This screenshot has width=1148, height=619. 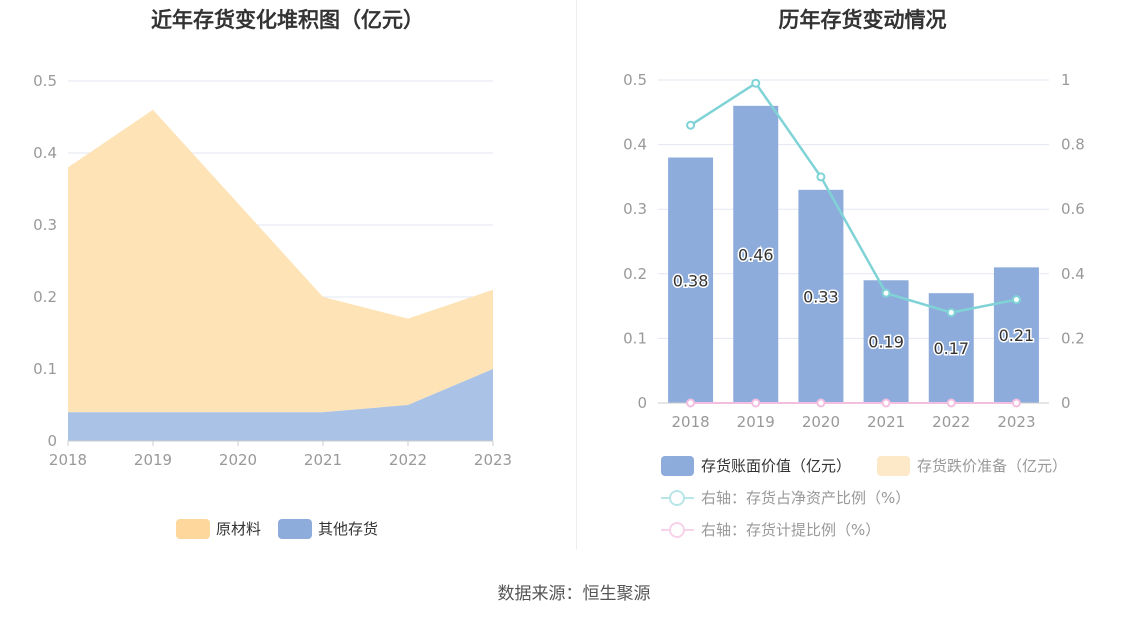 I want to click on legend-label: 存货账面价值（亿元）, so click(x=776, y=466).